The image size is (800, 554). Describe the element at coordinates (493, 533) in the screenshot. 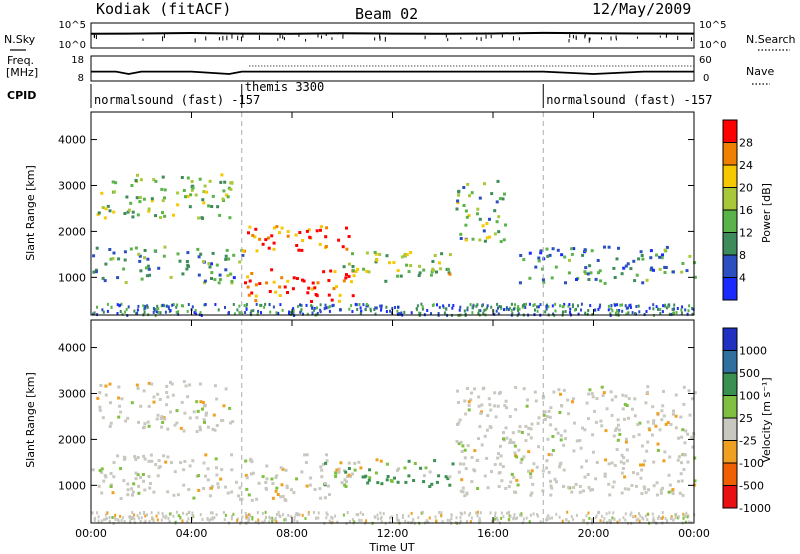

I see `x-tick-label: 16:00` at that location.